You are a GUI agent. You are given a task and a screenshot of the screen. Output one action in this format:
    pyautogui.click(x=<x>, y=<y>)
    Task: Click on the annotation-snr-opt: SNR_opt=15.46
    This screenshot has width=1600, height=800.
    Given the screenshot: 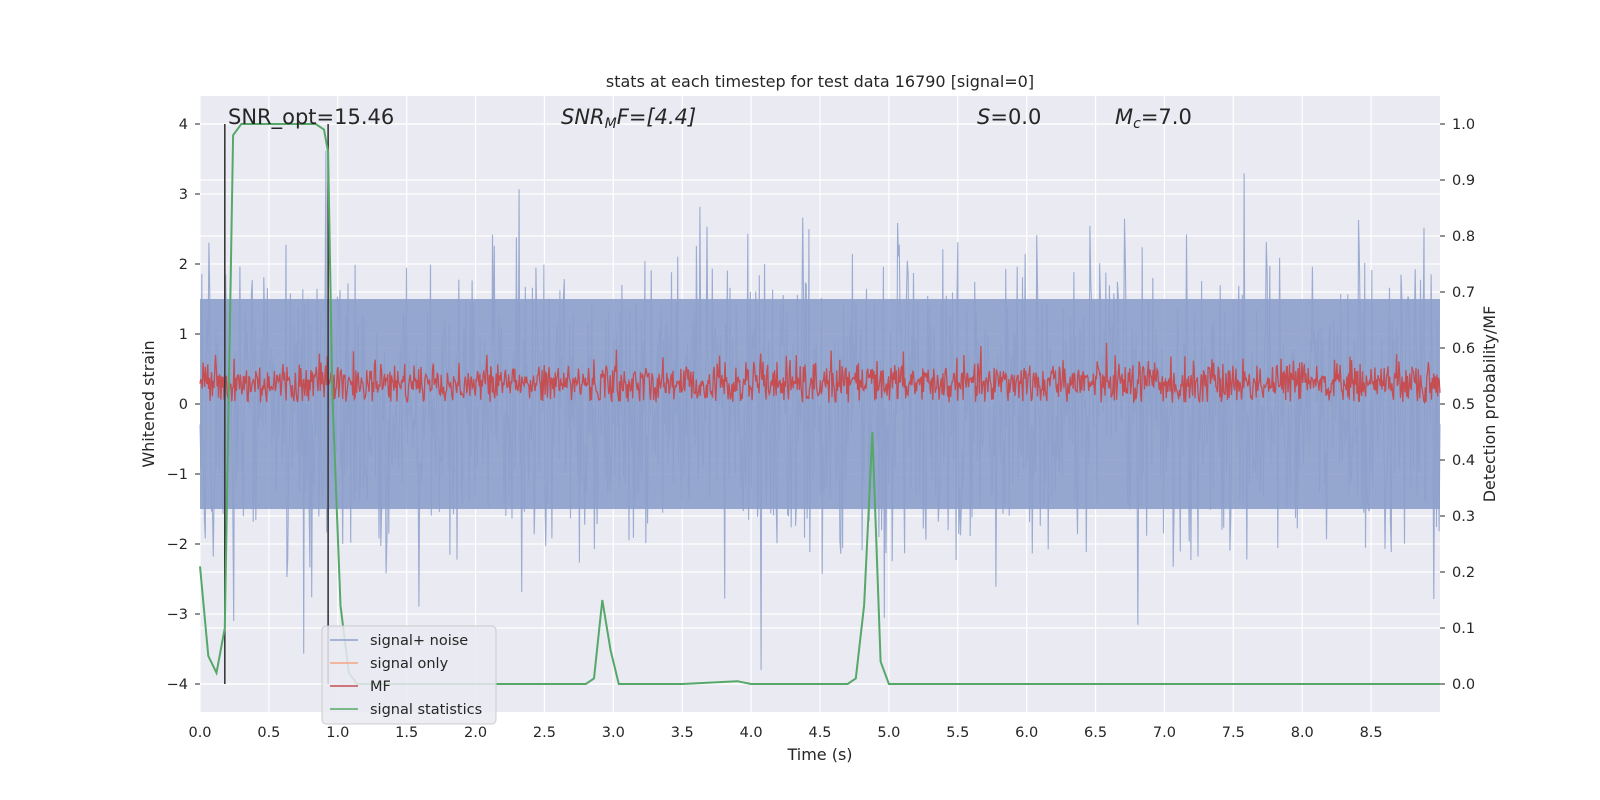 What is the action you would take?
    pyautogui.click(x=311, y=117)
    